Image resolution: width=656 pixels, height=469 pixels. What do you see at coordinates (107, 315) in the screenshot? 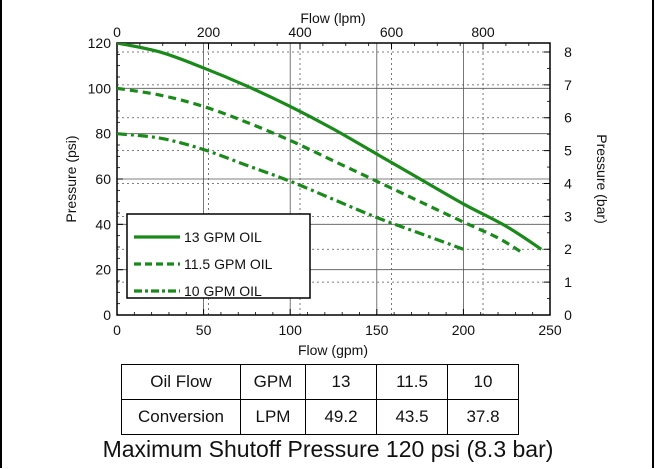
I see `y-tick-label: 0` at bounding box center [107, 315].